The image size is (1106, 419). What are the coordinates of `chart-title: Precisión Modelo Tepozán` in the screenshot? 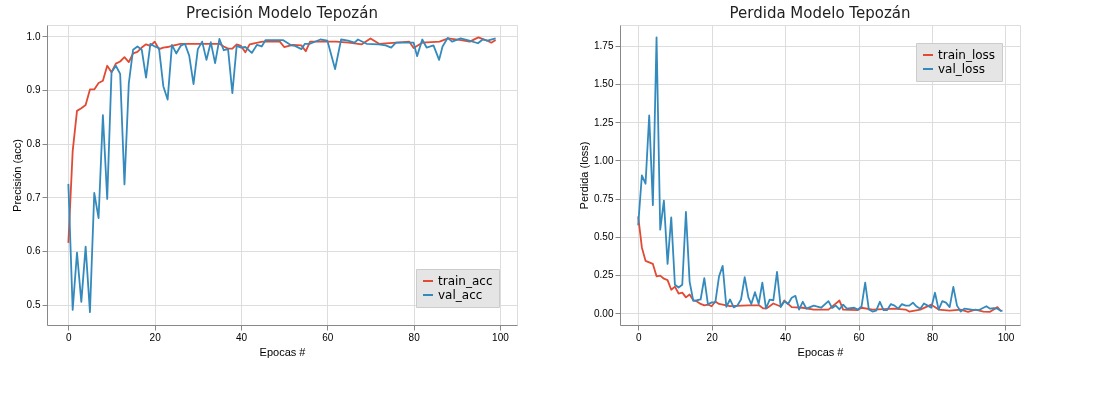 It's located at (282, 13).